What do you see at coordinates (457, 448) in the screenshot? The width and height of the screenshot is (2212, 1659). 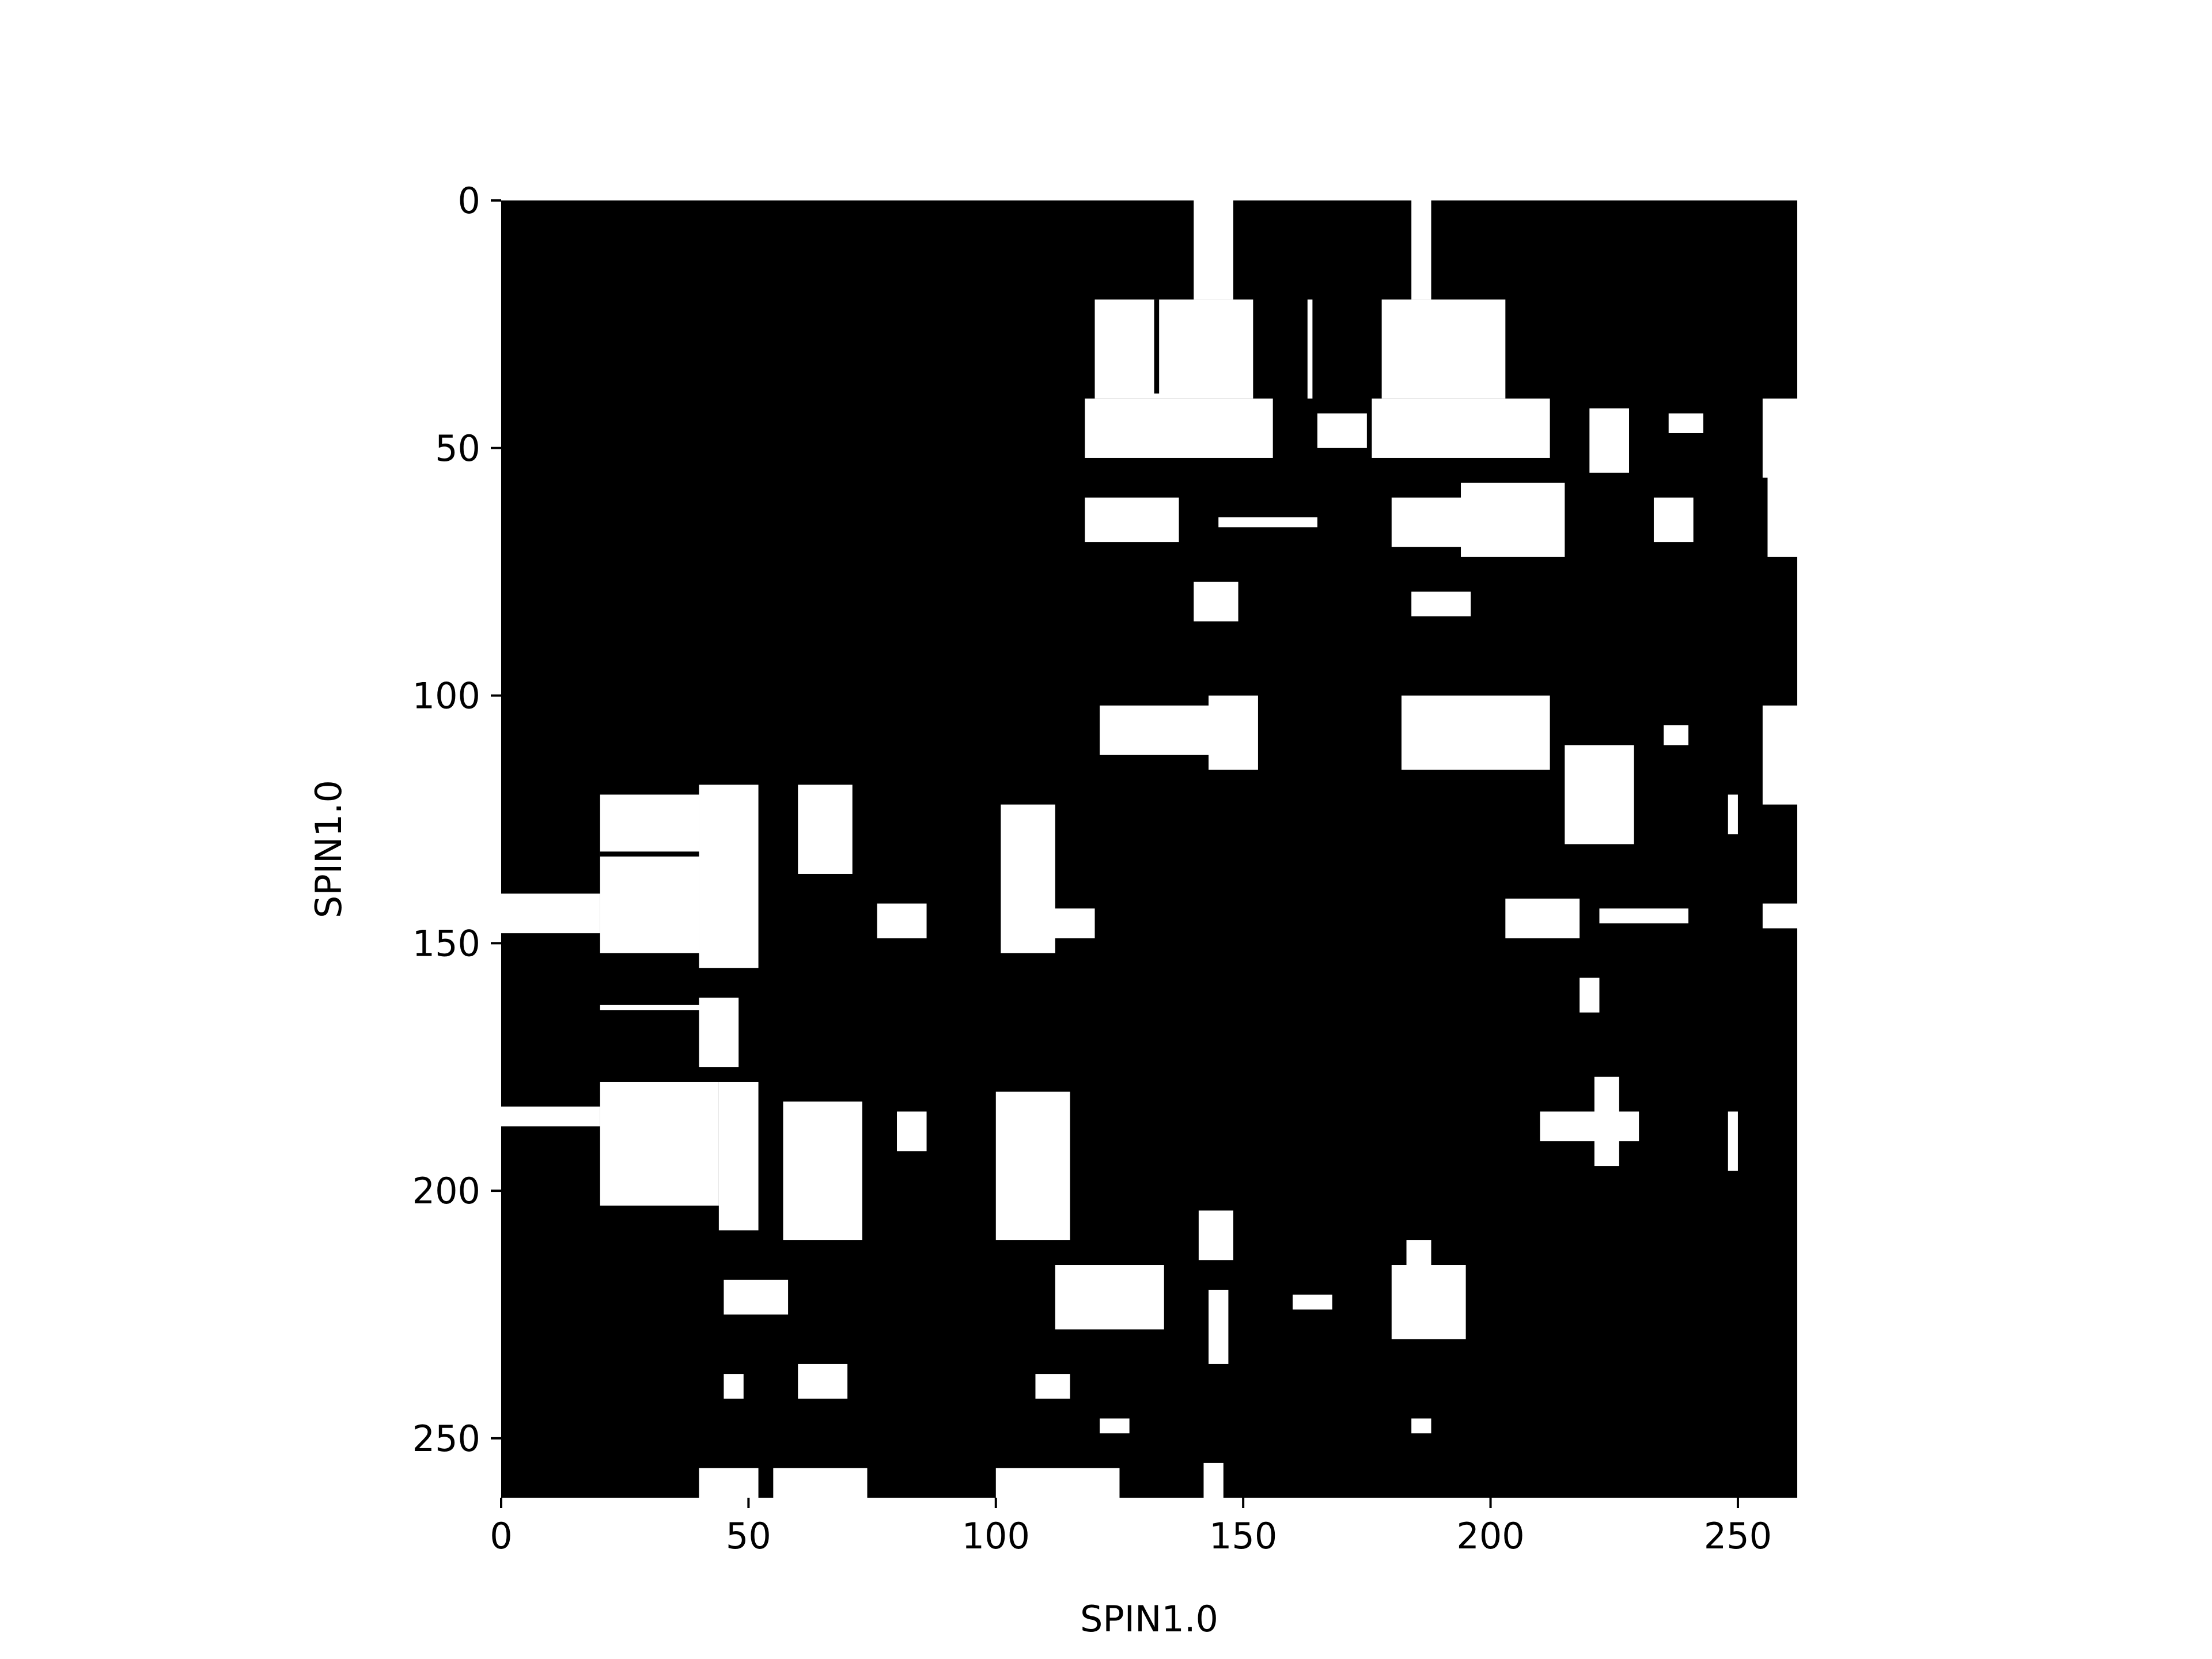 I see `y-tick-label: 50` at bounding box center [457, 448].